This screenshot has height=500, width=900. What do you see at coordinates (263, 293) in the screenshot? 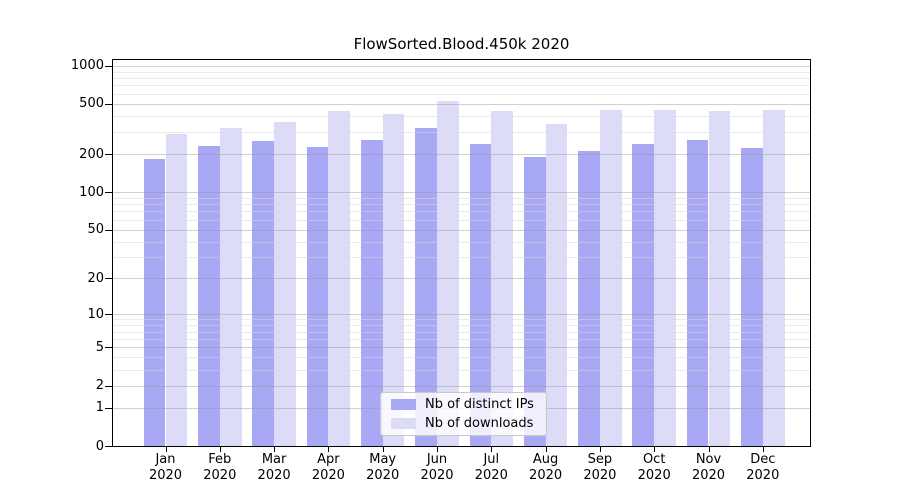
I see `bar-ips-mar` at bounding box center [263, 293].